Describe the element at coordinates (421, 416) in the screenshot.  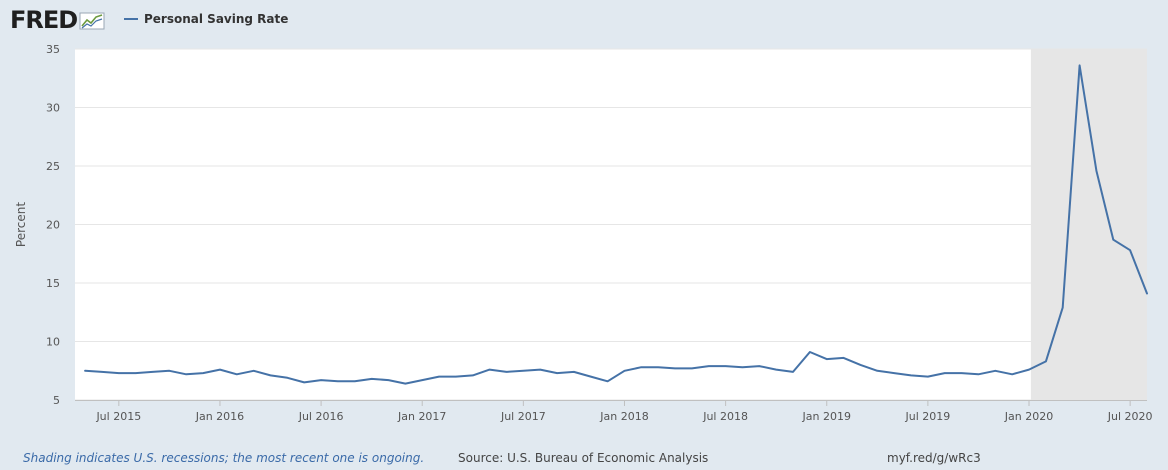
I see `x-tick-label: Jan 2017` at that location.